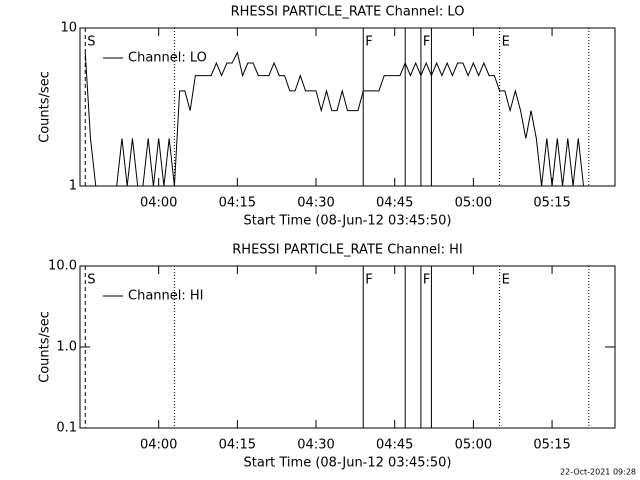  What do you see at coordinates (348, 12) in the screenshot?
I see `chart-title: RHESSI PARTICLE_RATE Channel: LO` at bounding box center [348, 12].